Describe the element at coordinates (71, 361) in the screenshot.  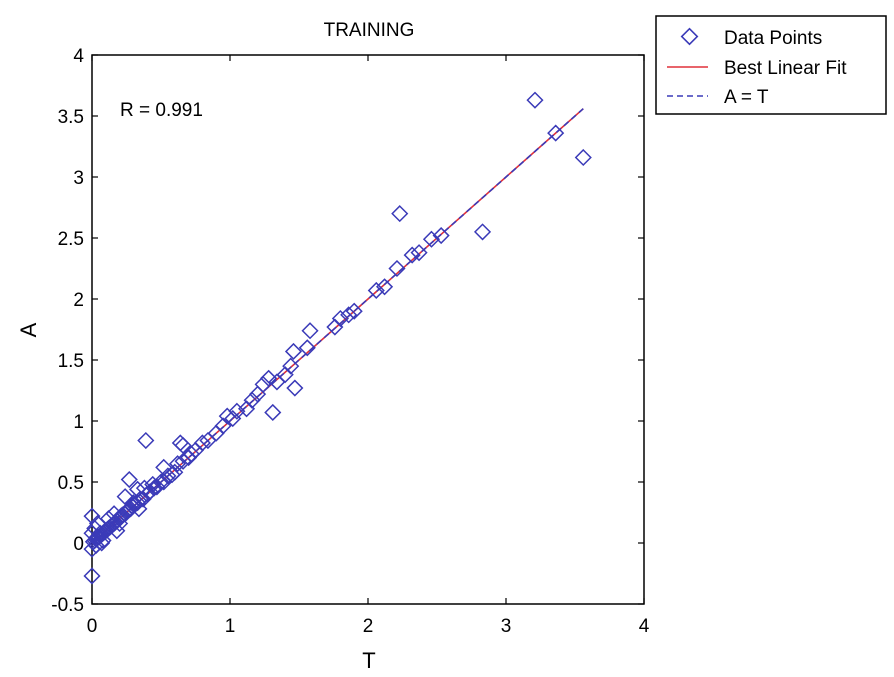
I see `y-tick-label: 1.5` at that location.